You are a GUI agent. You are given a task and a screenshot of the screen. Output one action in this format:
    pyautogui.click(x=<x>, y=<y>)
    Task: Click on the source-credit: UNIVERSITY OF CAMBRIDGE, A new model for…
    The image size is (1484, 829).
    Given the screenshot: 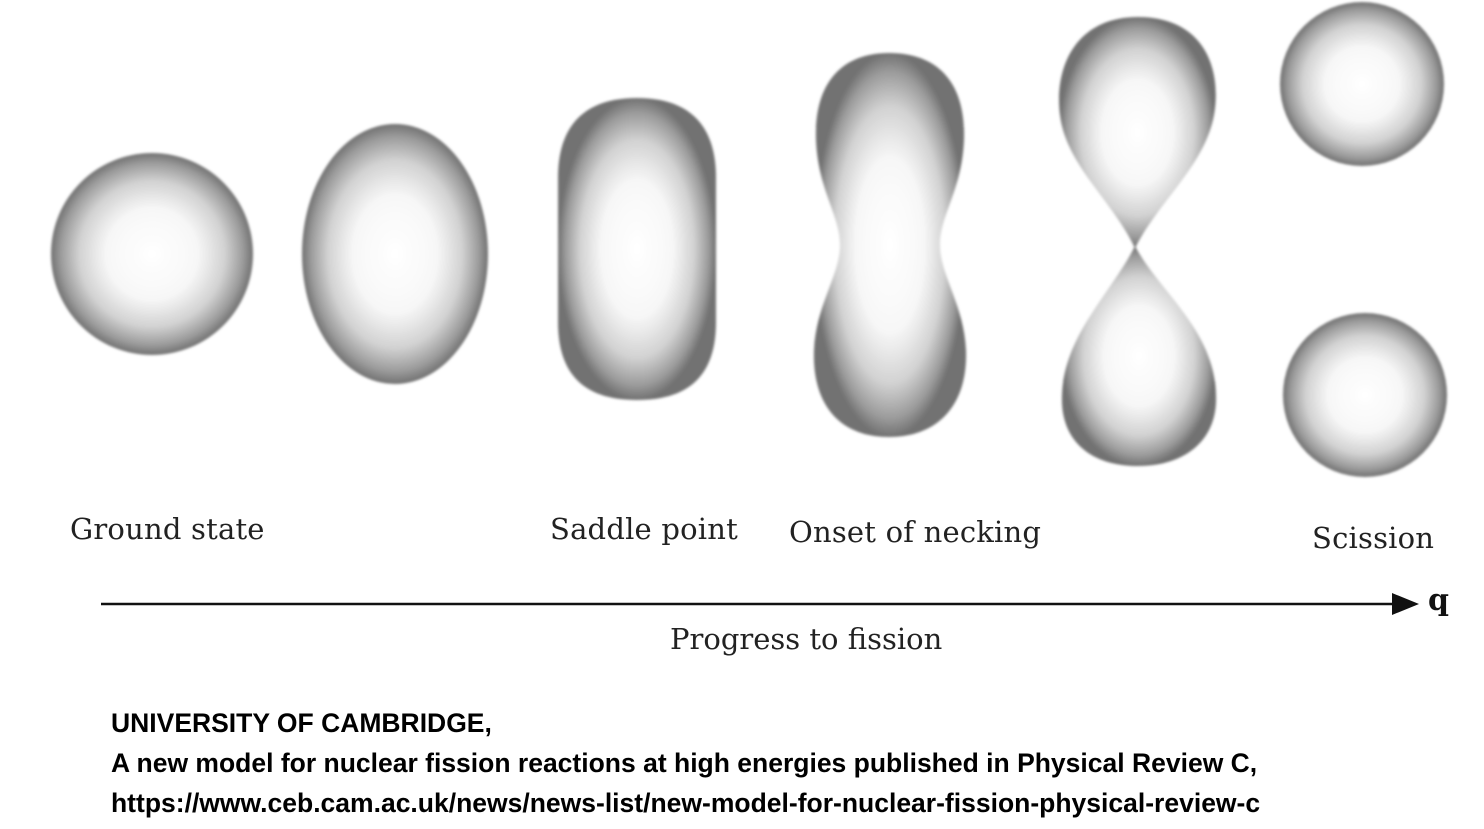 What is the action you would take?
    pyautogui.click(x=685, y=763)
    